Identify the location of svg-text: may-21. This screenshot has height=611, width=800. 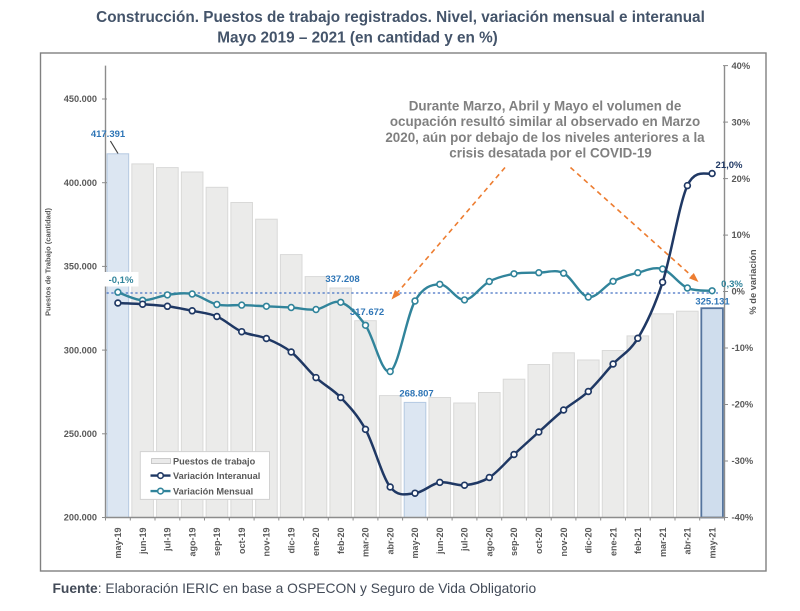
(712, 543).